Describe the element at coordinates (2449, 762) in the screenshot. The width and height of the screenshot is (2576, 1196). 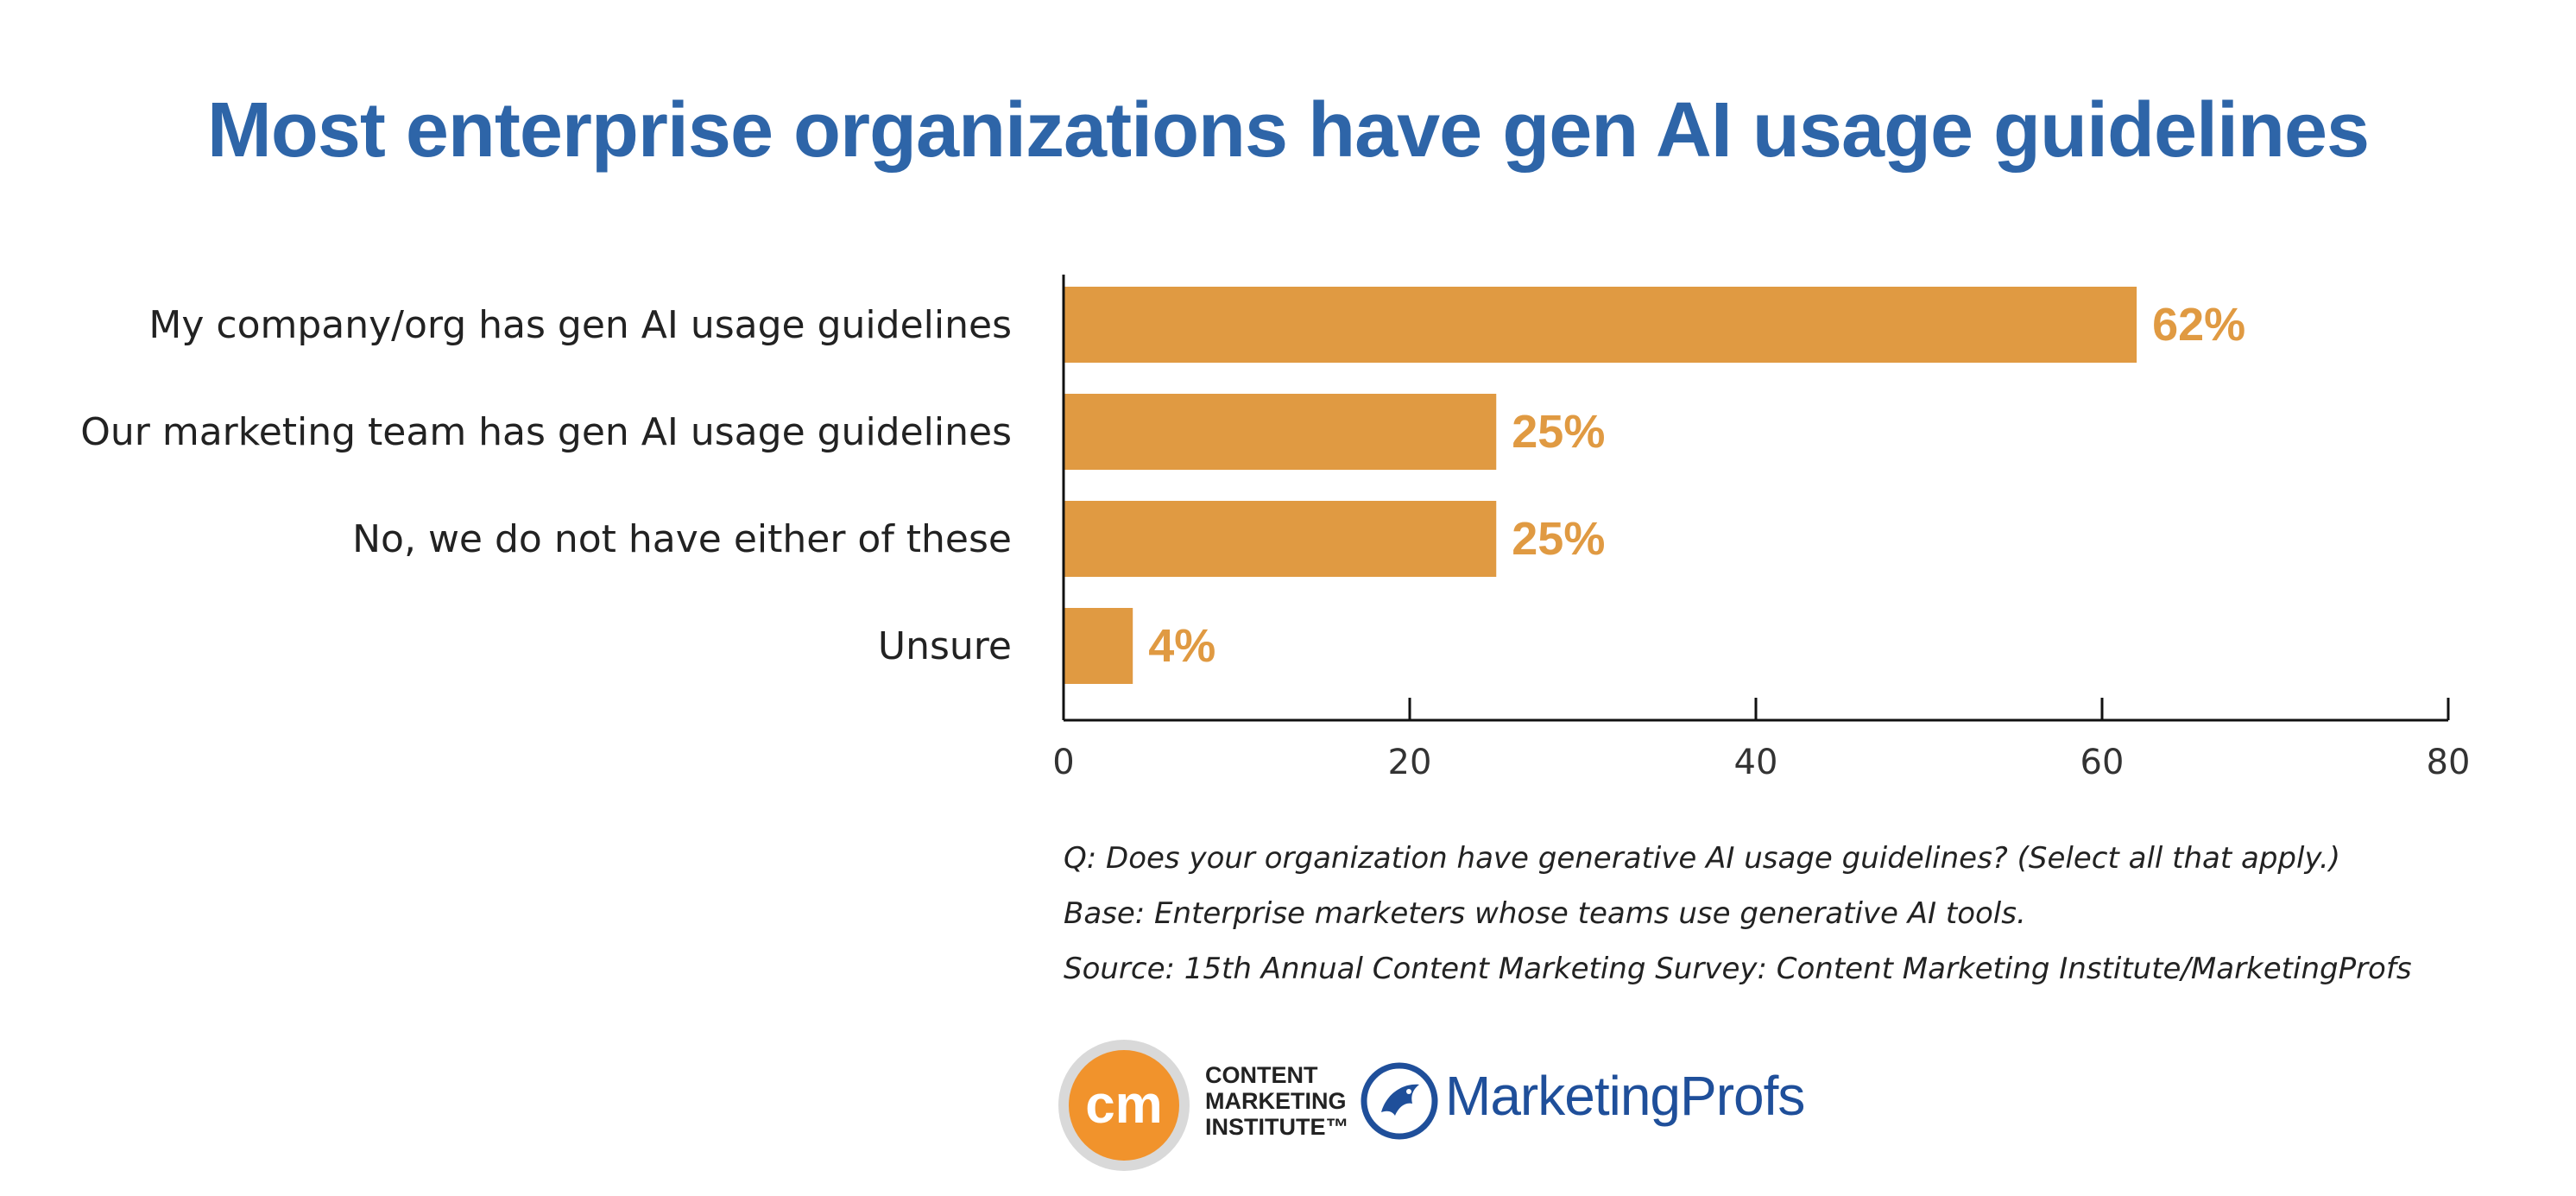
I see `x-tick-label: 80` at that location.